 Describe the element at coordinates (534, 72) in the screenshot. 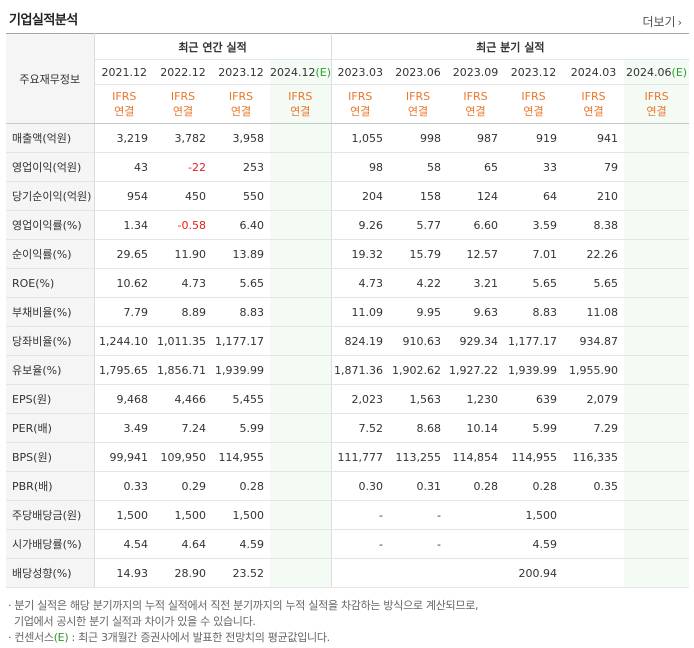

I see `period-header: 2023.12` at that location.